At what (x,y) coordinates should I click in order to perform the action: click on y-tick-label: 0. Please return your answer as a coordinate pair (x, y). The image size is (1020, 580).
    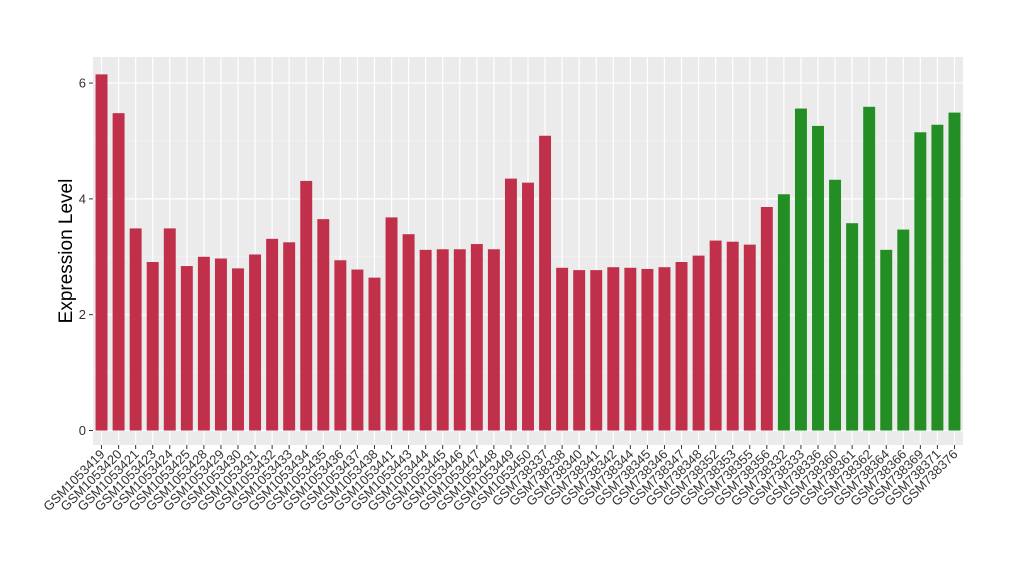
    Looking at the image, I should click on (82, 430).